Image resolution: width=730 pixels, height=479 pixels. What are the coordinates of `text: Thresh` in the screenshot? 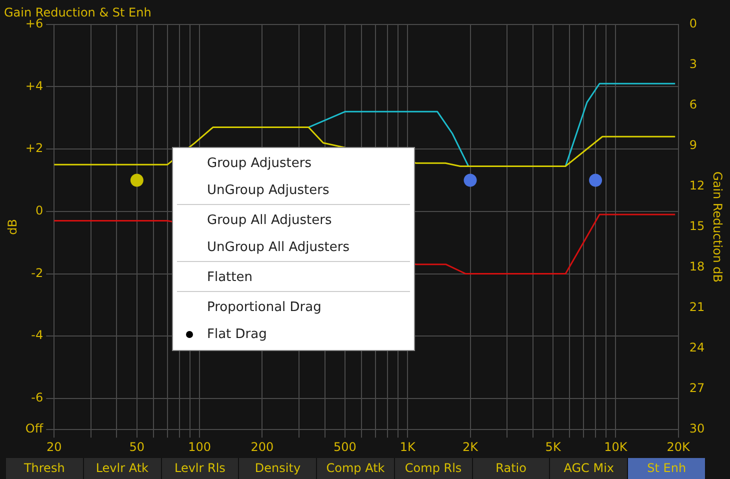 It's located at (45, 468).